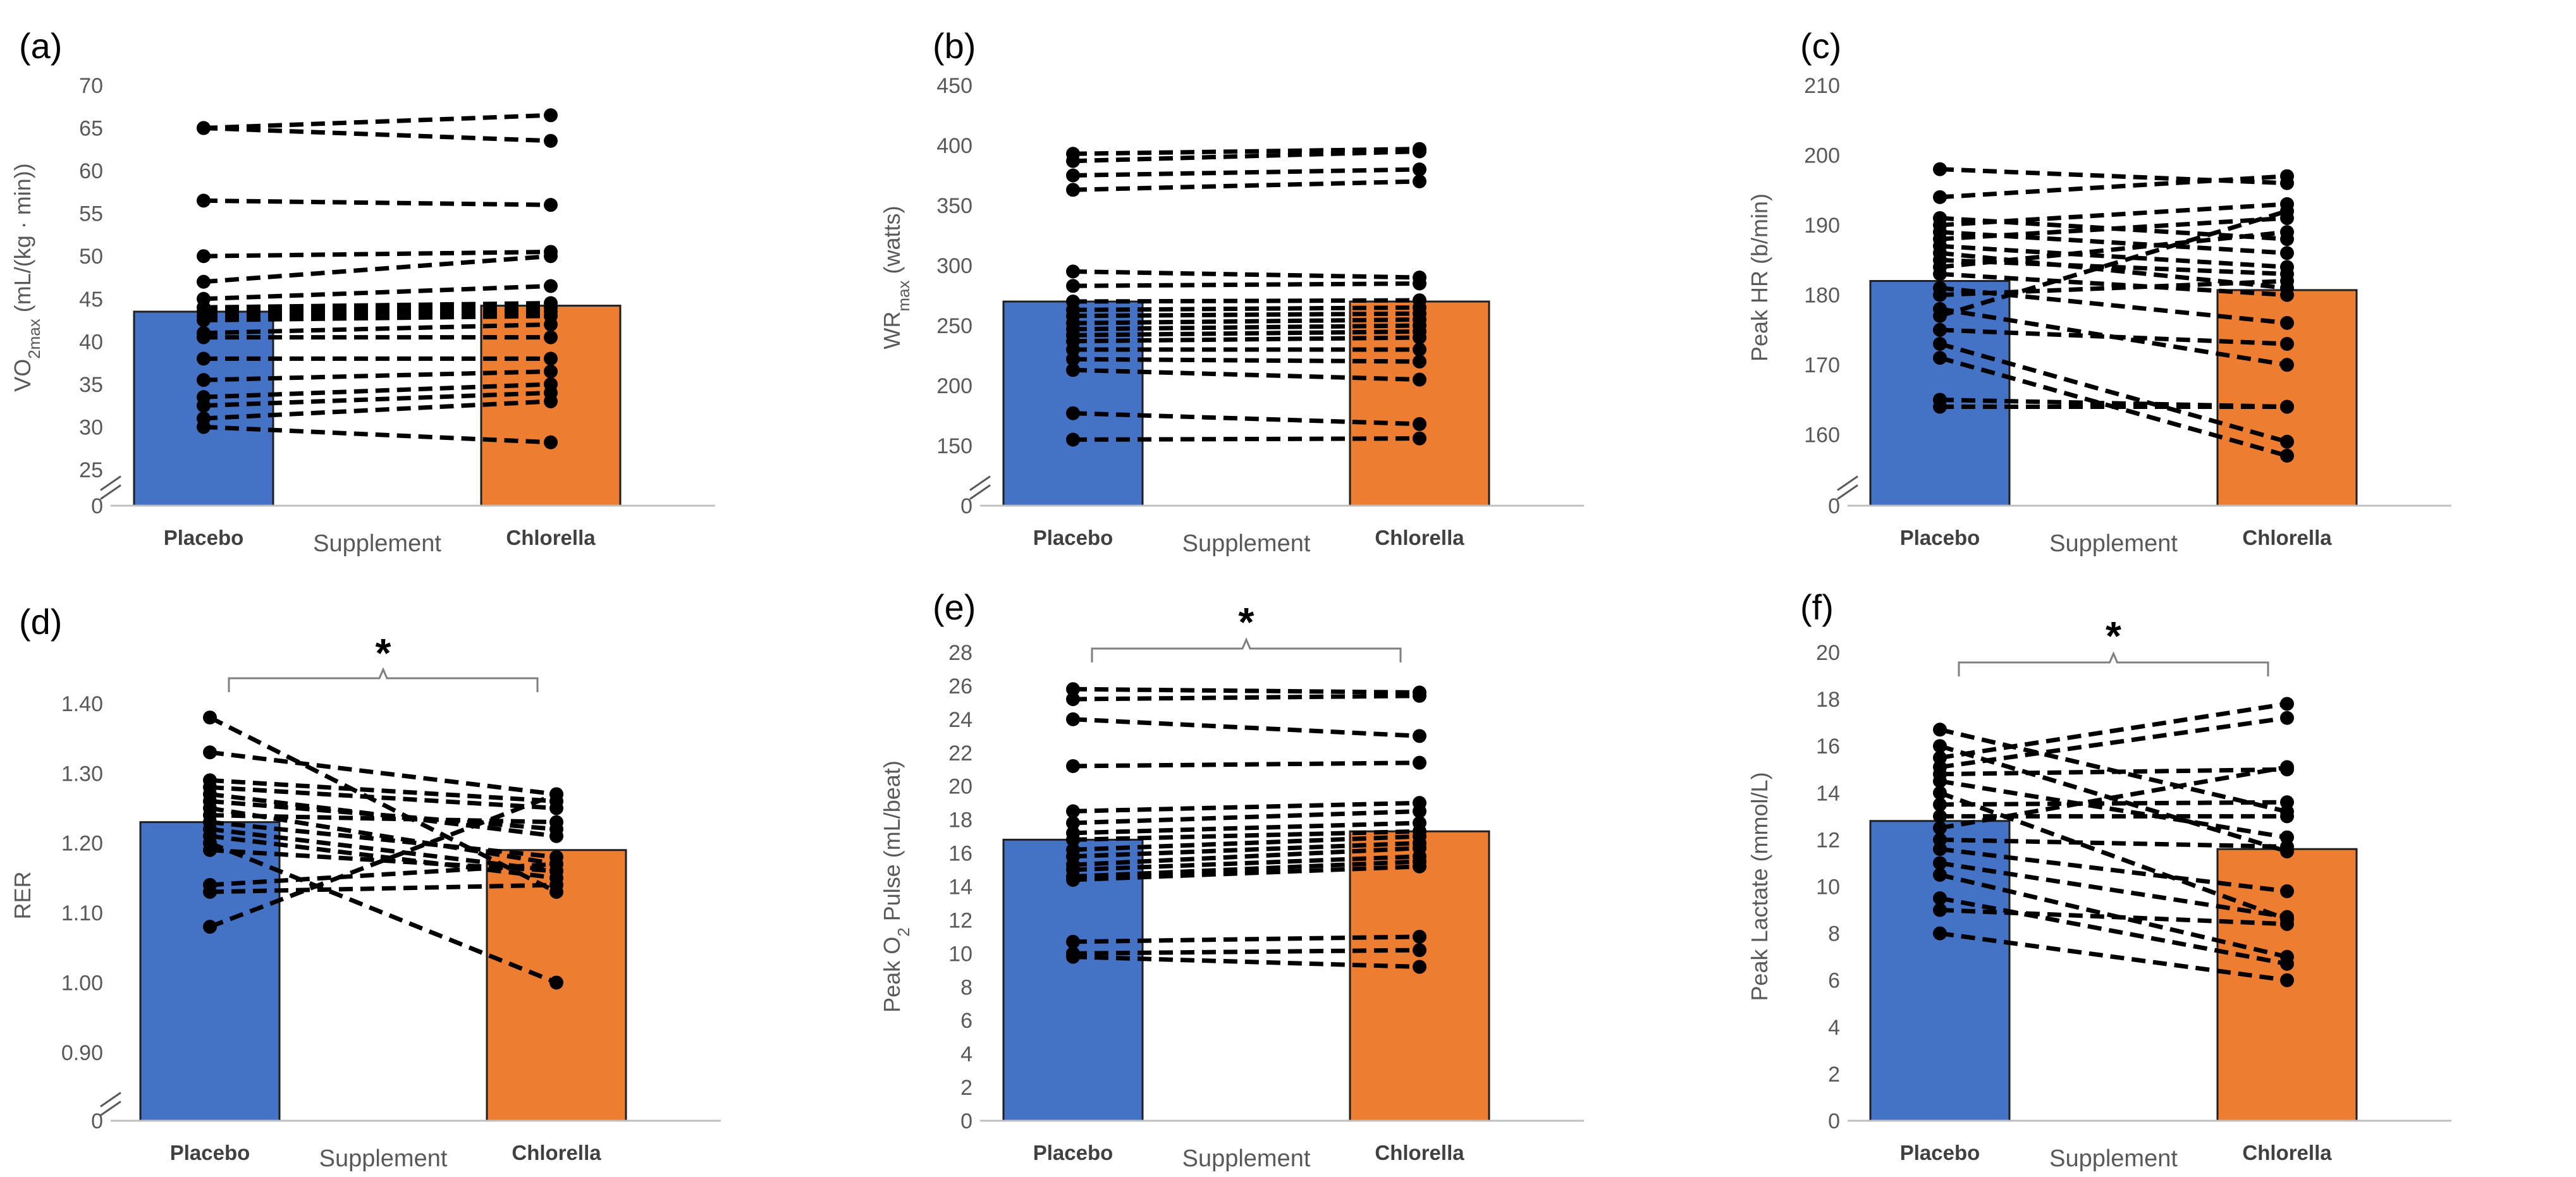 The width and height of the screenshot is (2576, 1177). I want to click on y-tick-label: 190, so click(1822, 226).